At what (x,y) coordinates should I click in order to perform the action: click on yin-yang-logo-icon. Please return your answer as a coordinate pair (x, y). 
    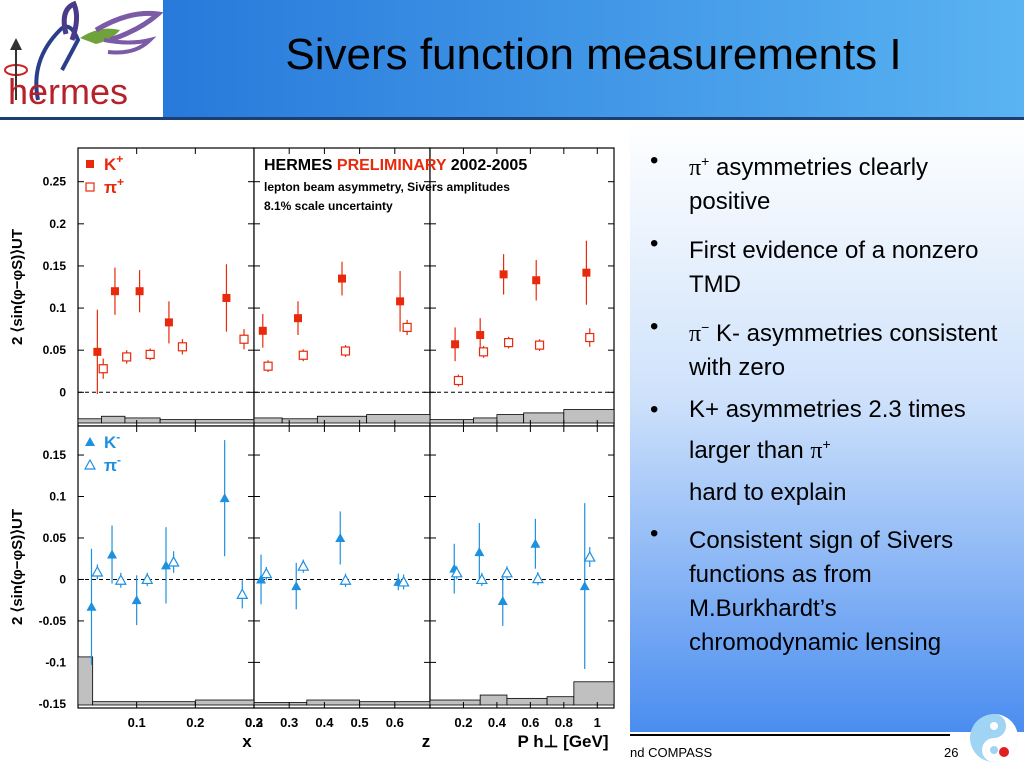
    Looking at the image, I should click on (994, 738).